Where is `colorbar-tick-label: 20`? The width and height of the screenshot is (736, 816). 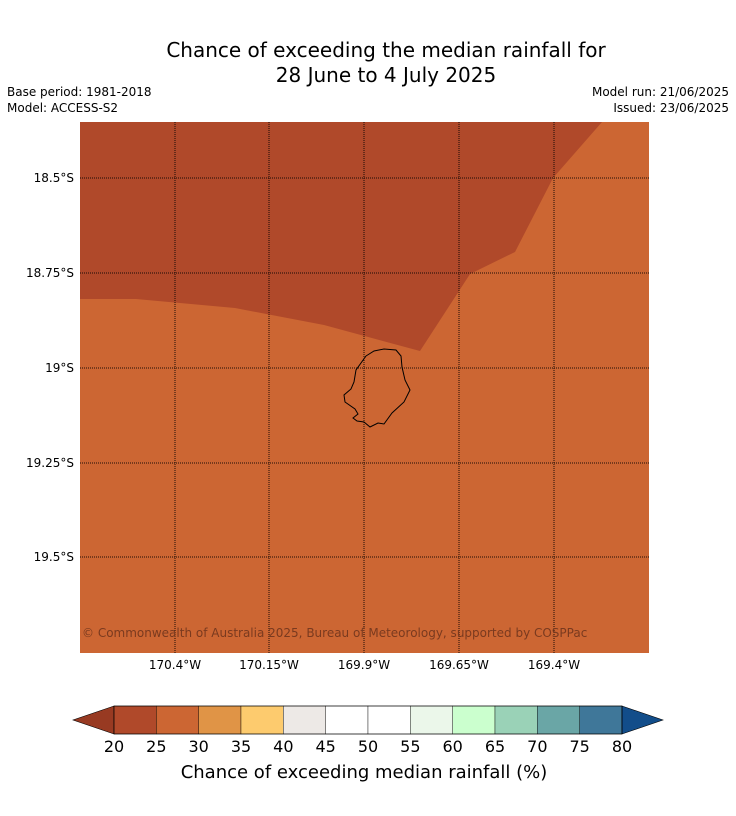 colorbar-tick-label: 20 is located at coordinates (114, 746).